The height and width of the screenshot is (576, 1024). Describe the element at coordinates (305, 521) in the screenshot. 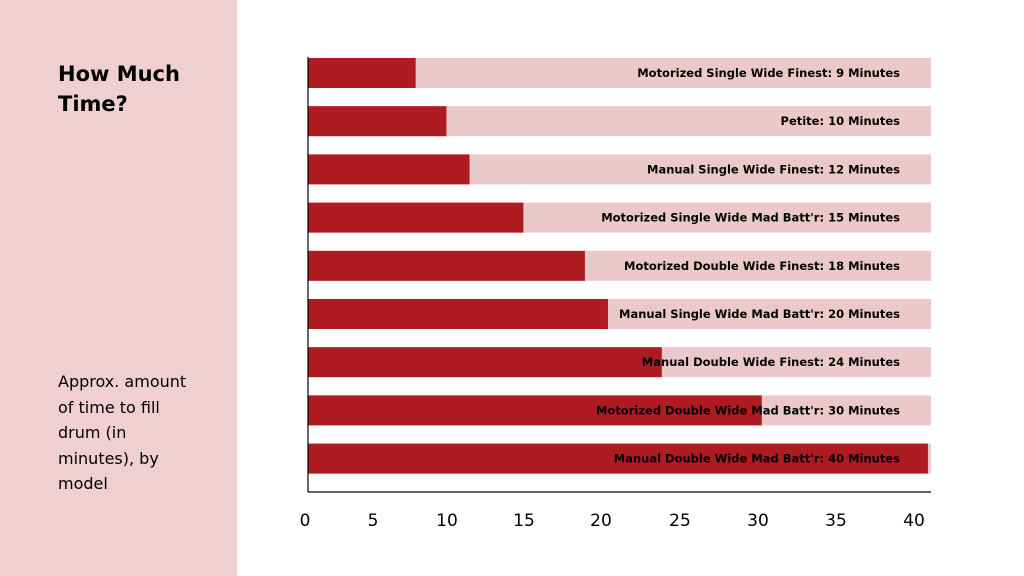

I see `x-tick-label: 0` at that location.